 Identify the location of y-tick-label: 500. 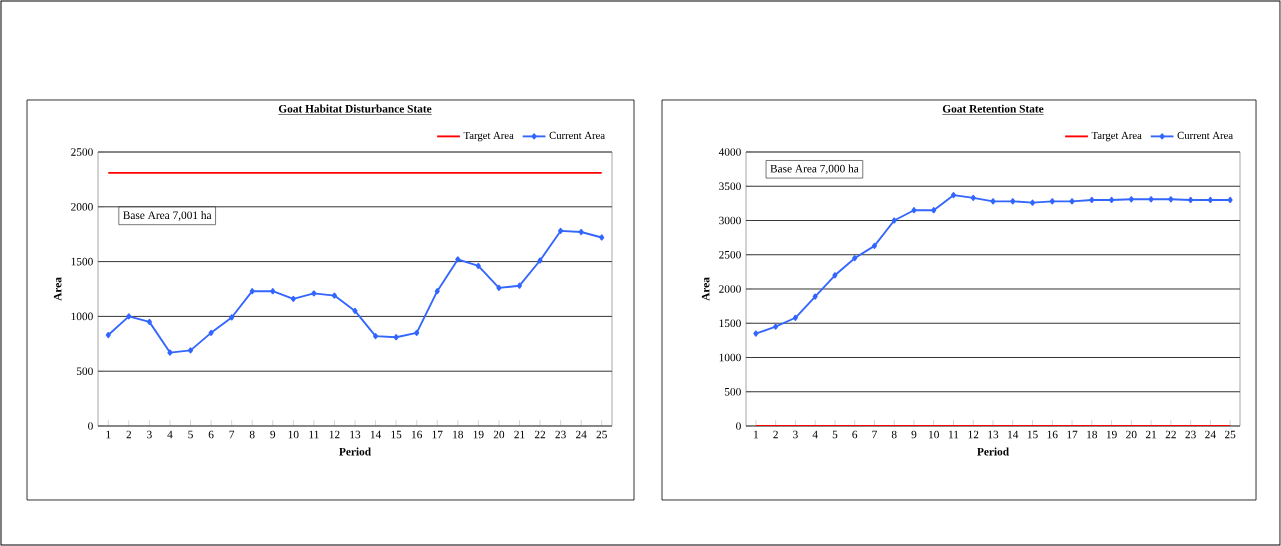
(732, 391).